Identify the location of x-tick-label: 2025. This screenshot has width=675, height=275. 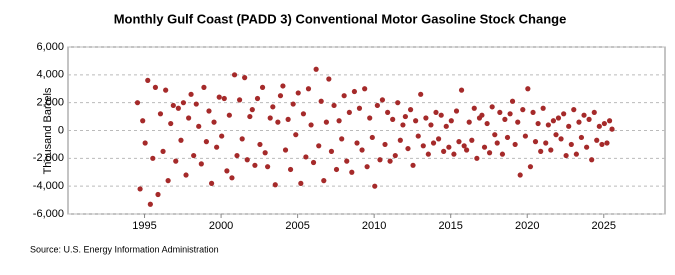
(604, 226).